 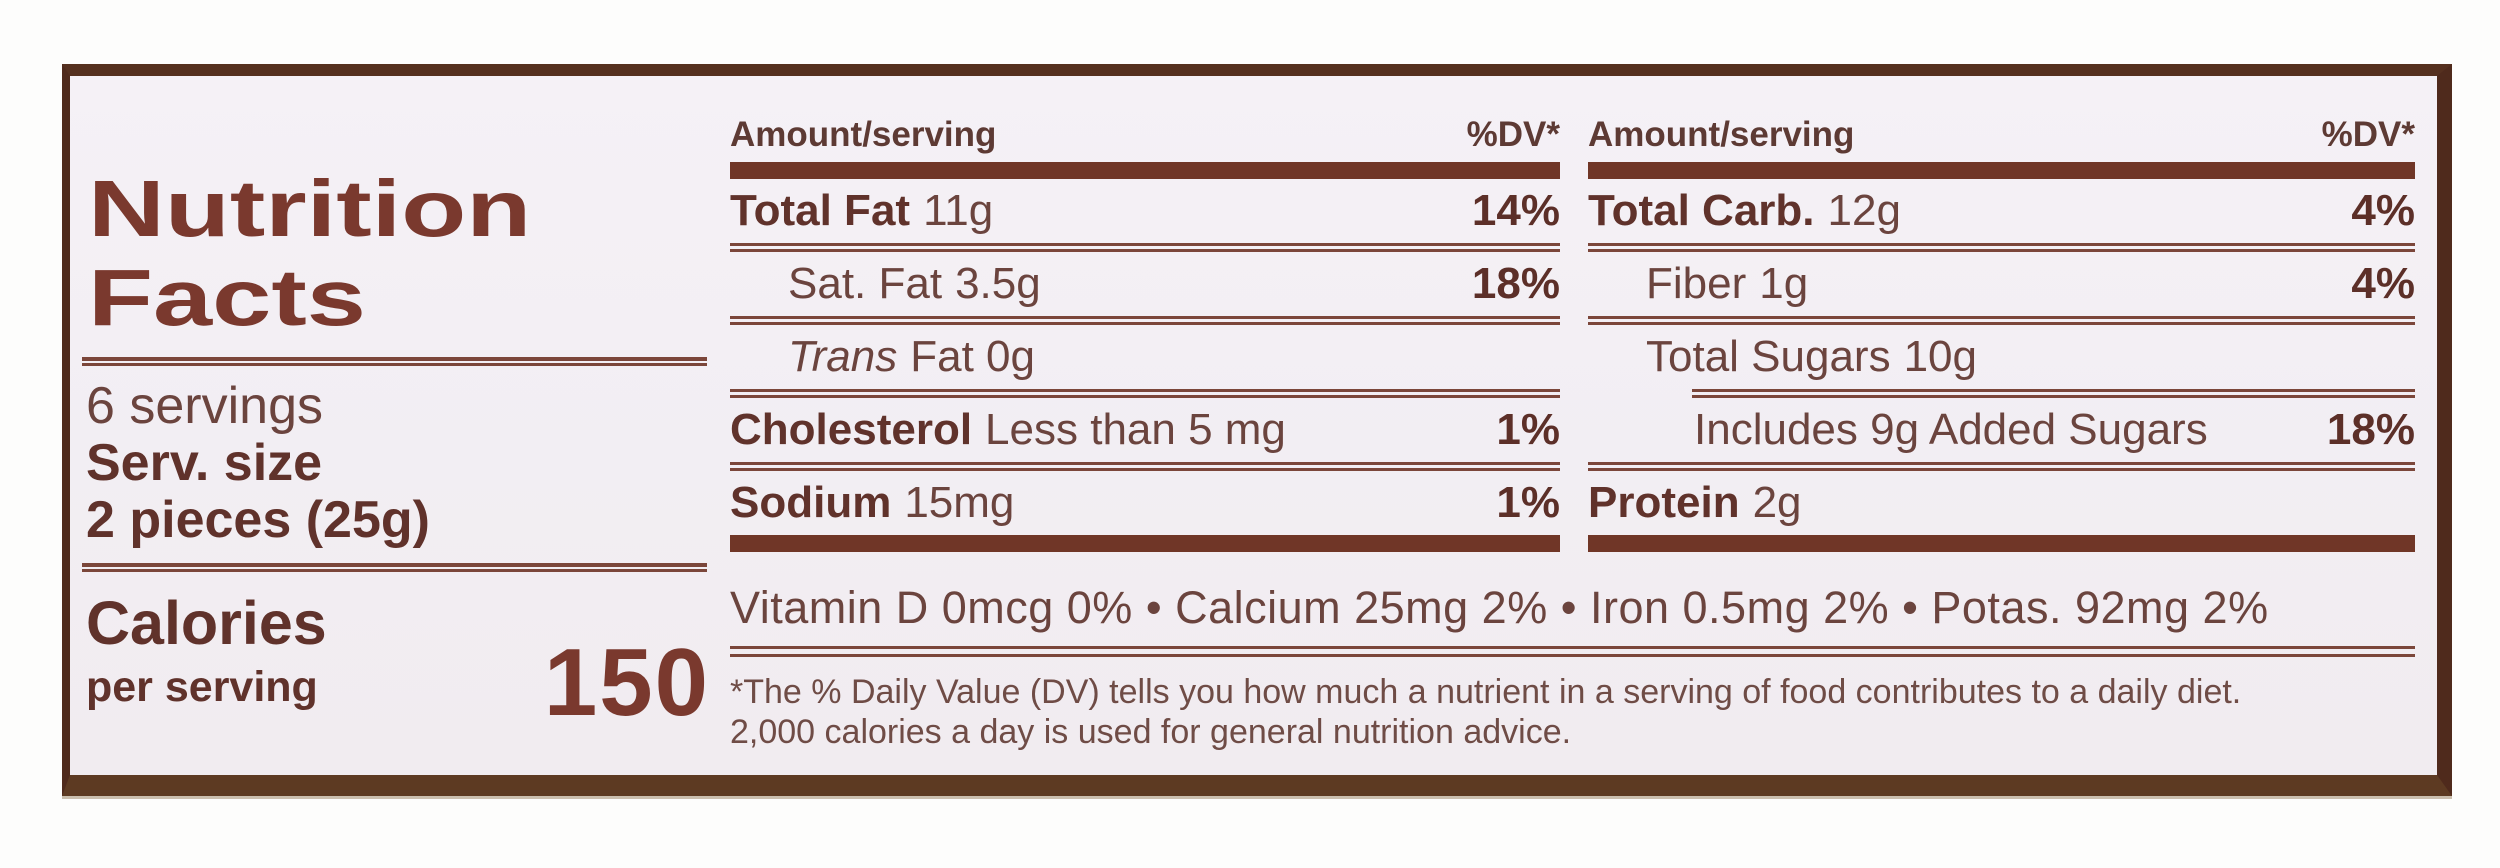 What do you see at coordinates (204, 406) in the screenshot?
I see `servings-count: 6 servings` at bounding box center [204, 406].